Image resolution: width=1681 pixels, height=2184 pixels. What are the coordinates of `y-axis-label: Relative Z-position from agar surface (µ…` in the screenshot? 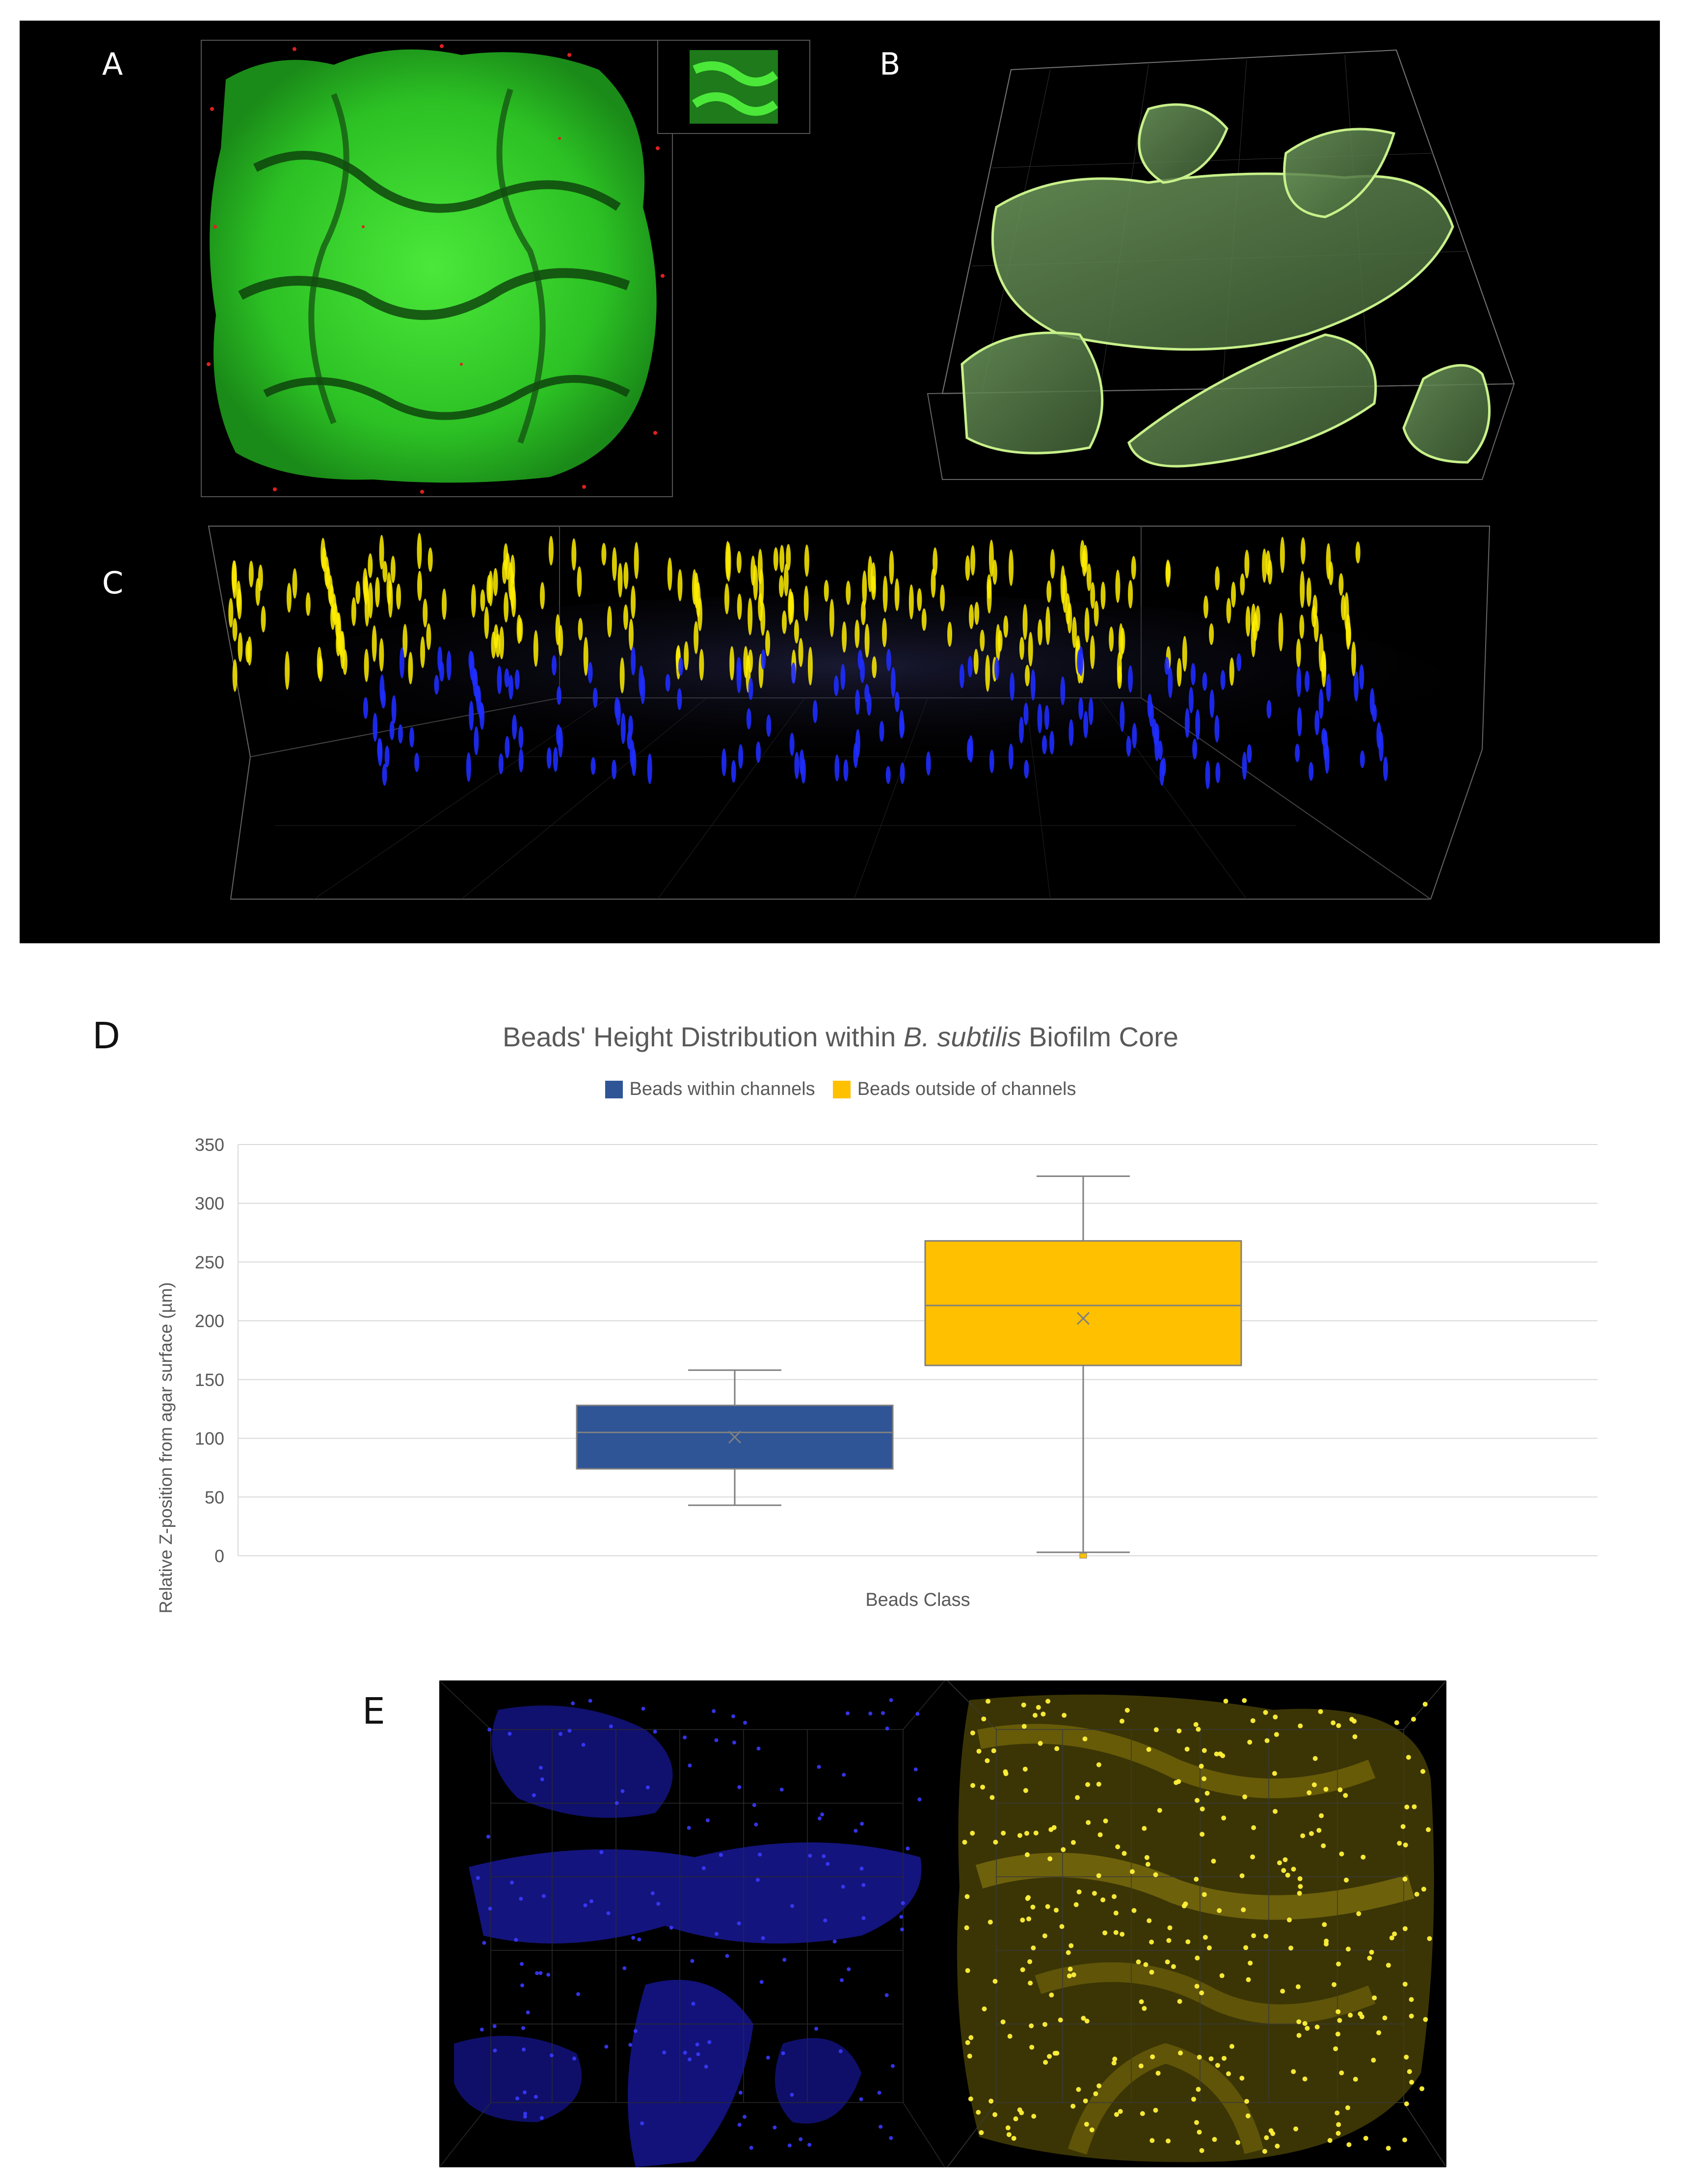 It's located at (166, 1448).